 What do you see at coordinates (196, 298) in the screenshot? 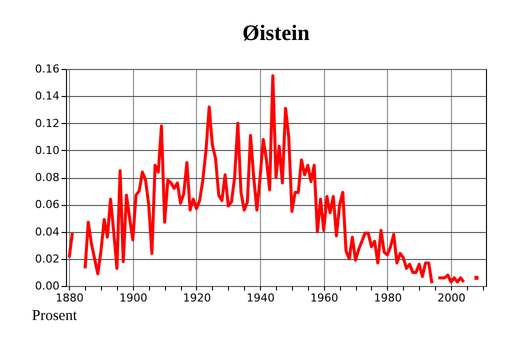
I see `x-tick-label: 1920` at bounding box center [196, 298].